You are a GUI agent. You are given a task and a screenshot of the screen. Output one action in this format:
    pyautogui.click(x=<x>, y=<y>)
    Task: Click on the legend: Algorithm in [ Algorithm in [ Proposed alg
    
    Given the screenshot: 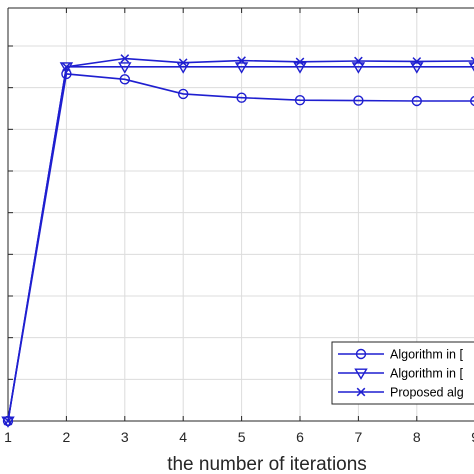 What is the action you would take?
    pyautogui.click(x=402, y=373)
    